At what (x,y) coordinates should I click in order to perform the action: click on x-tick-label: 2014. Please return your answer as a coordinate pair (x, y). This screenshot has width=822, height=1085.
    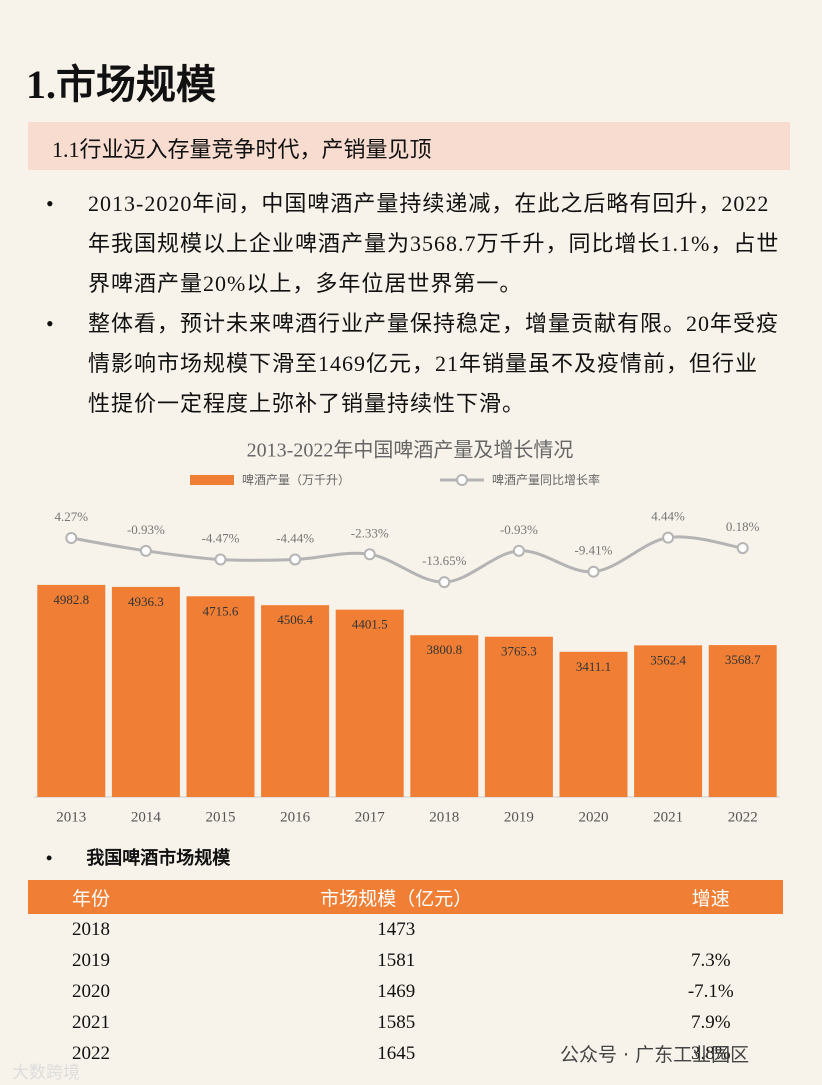
    Looking at the image, I should click on (146, 817).